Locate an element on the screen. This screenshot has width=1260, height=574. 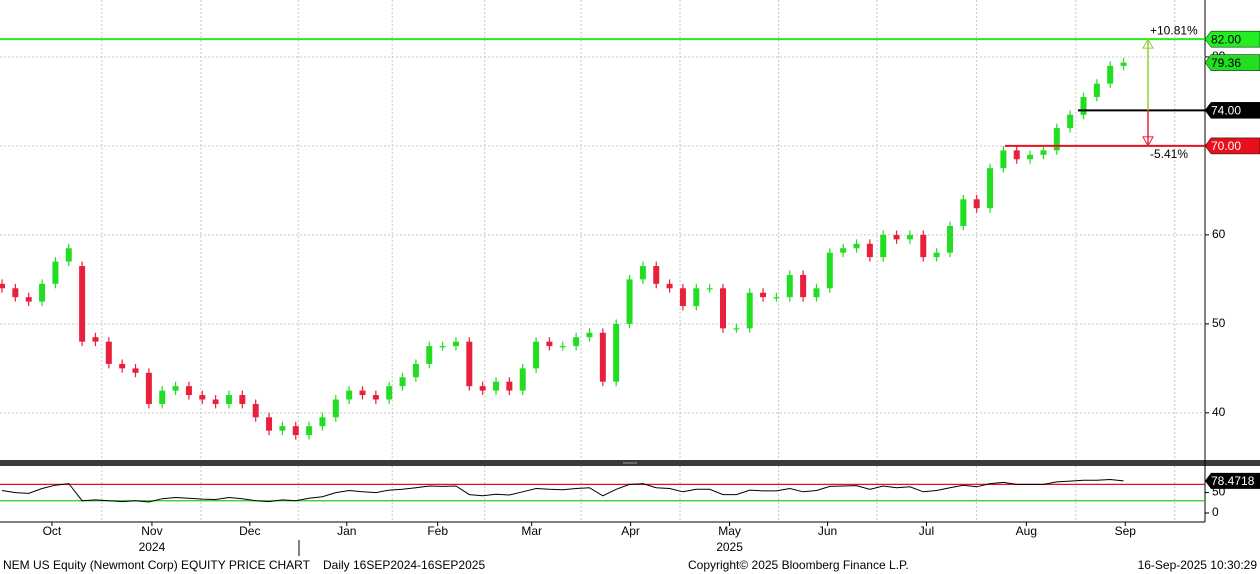
year-label: 2024 is located at coordinates (152, 547).